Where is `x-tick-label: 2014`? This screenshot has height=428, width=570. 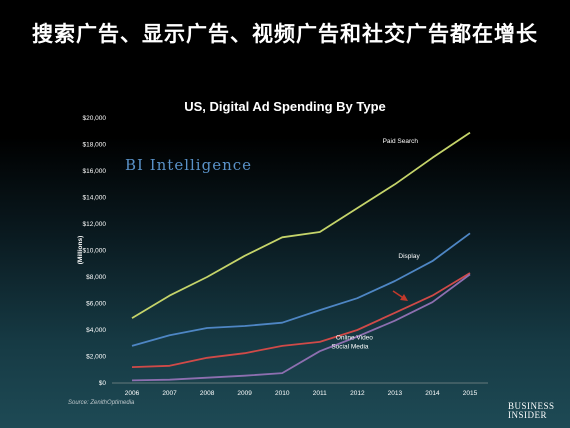
x-tick-label: 2014 is located at coordinates (432, 393).